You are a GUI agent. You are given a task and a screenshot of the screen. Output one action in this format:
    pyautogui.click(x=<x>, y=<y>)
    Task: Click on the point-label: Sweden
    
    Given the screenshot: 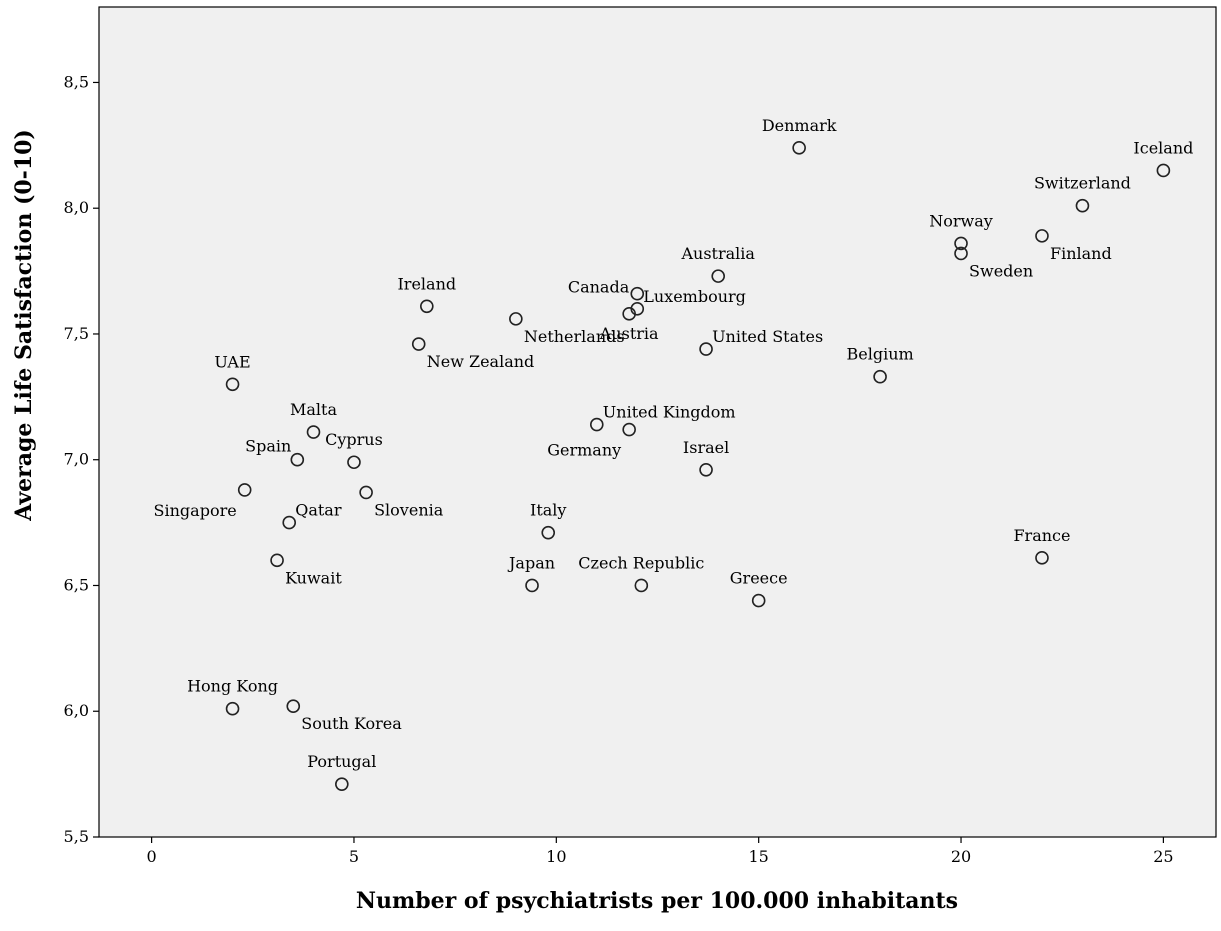 What is the action you would take?
    pyautogui.click(x=1001, y=270)
    